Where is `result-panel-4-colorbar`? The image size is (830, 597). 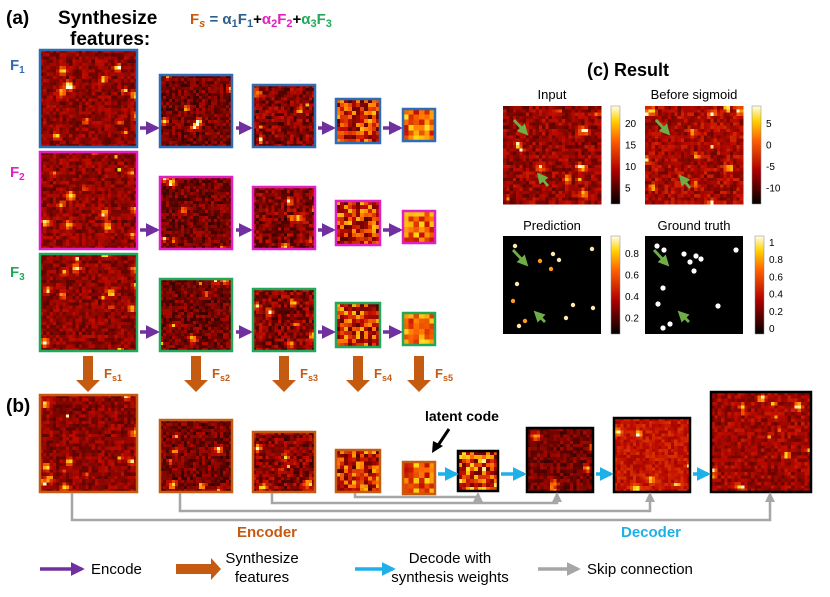 result-panel-4-colorbar is located at coordinates (759, 285).